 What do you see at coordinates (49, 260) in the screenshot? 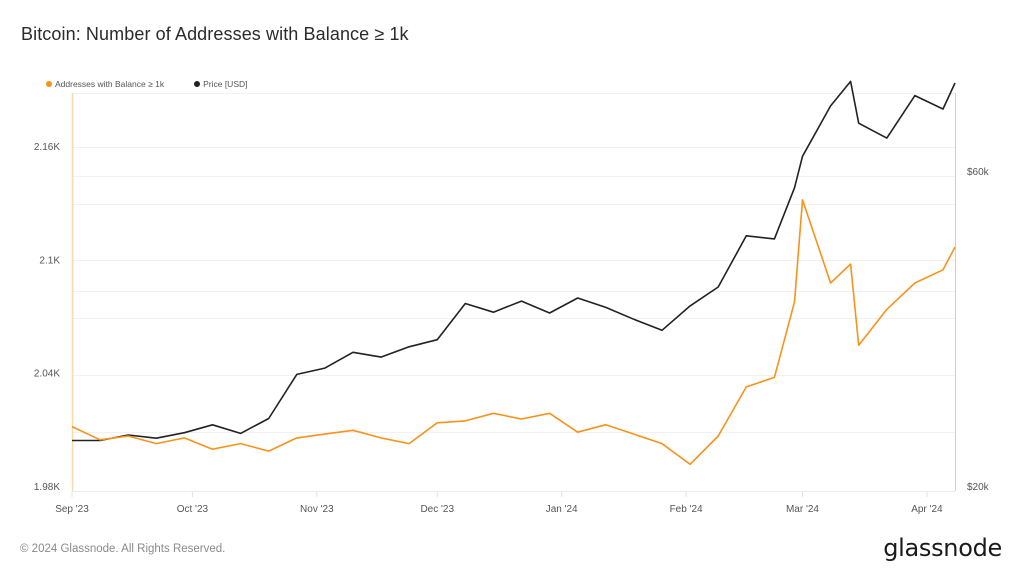
I see `svg-text: 2.1K` at bounding box center [49, 260].